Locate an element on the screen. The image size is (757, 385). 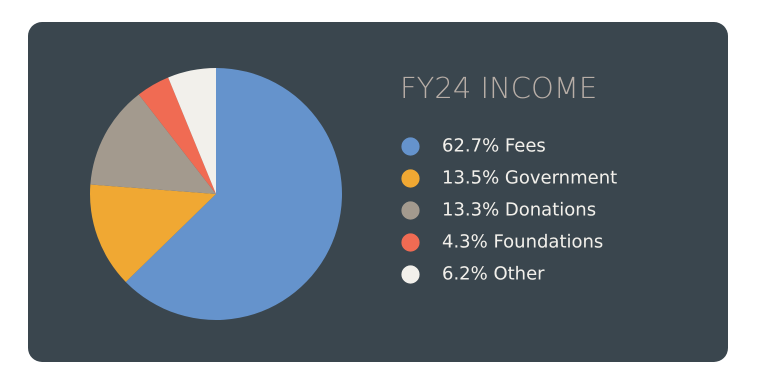
legend-label: 13.3% Donations is located at coordinates (519, 210).